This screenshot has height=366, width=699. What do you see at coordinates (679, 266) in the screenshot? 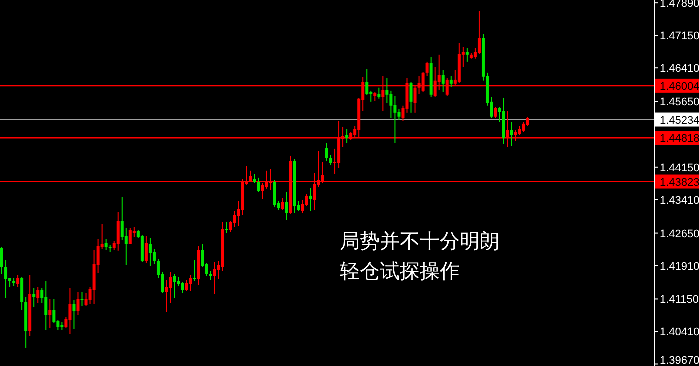
I see `y-tick-label: 1.41910` at bounding box center [679, 266].